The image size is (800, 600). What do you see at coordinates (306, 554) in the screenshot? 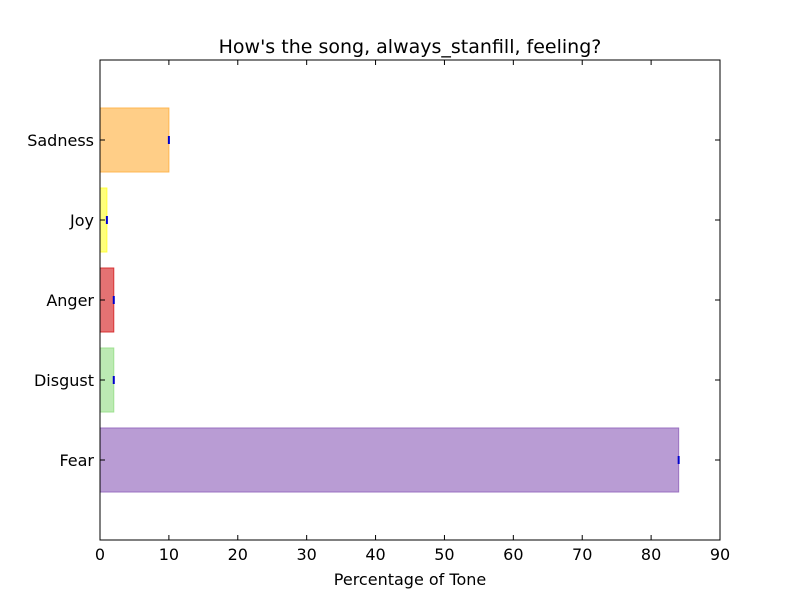
I see `x-tick-label-30: 30` at bounding box center [306, 554].